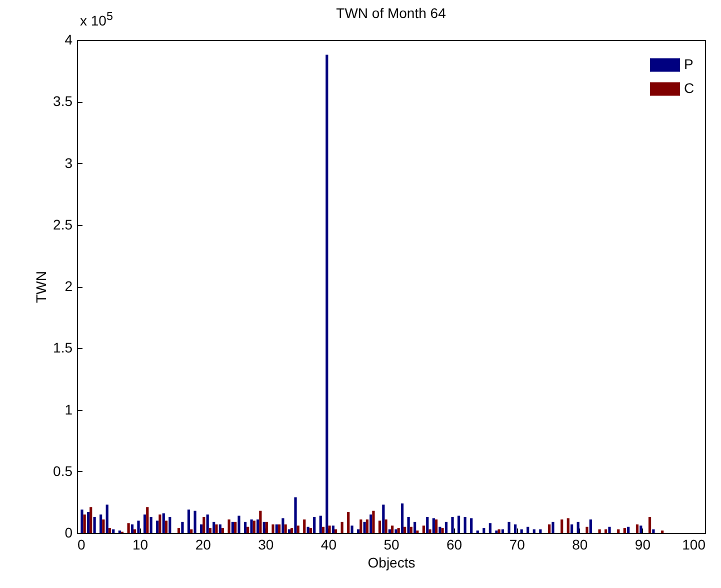  What do you see at coordinates (68, 162) in the screenshot?
I see `y-tick-label: 3` at bounding box center [68, 162].